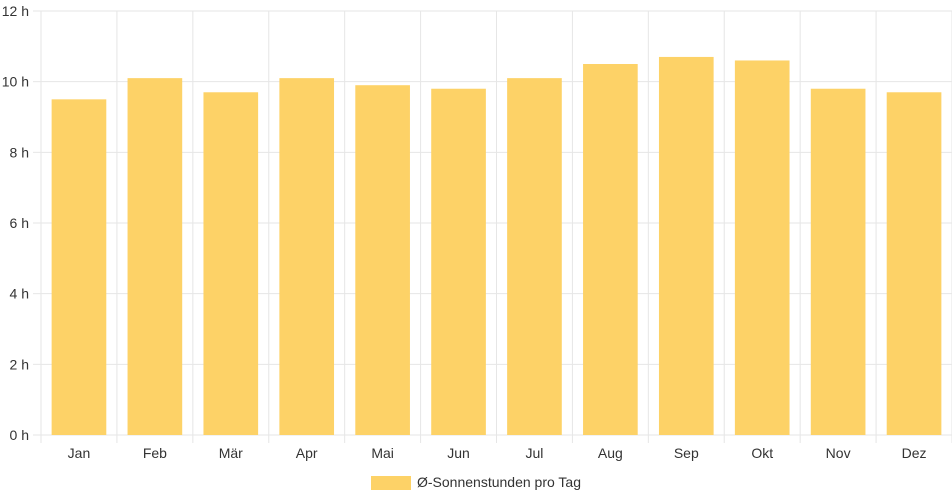 The height and width of the screenshot is (500, 952). I want to click on y-tick-label: 12 h, so click(15, 11).